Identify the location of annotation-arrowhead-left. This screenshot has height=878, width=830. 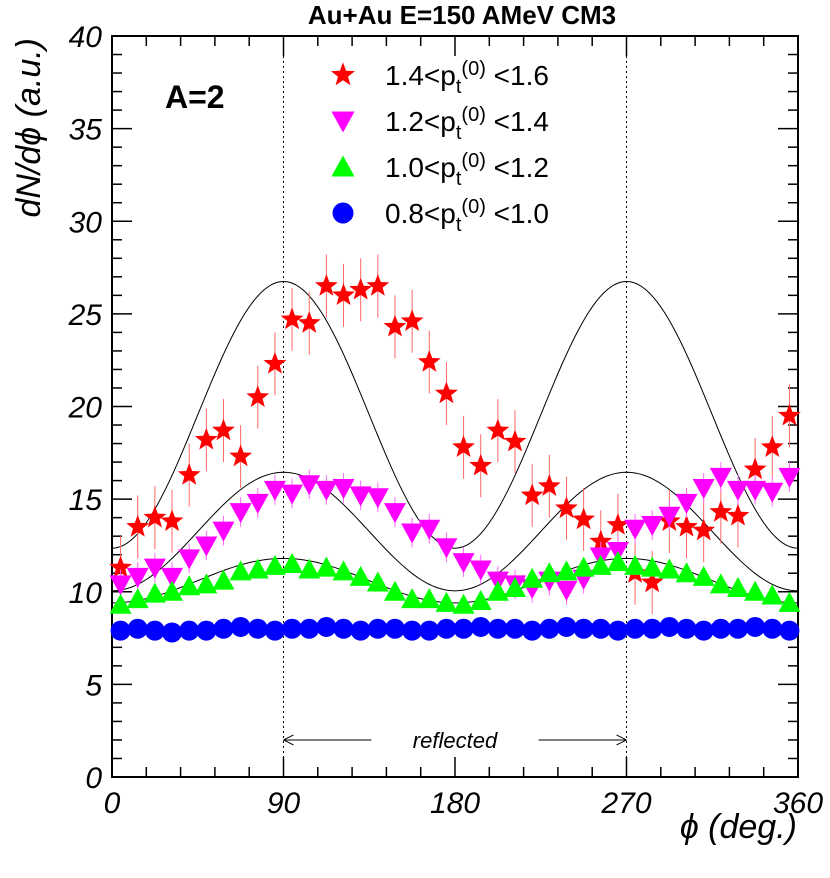
(288, 740).